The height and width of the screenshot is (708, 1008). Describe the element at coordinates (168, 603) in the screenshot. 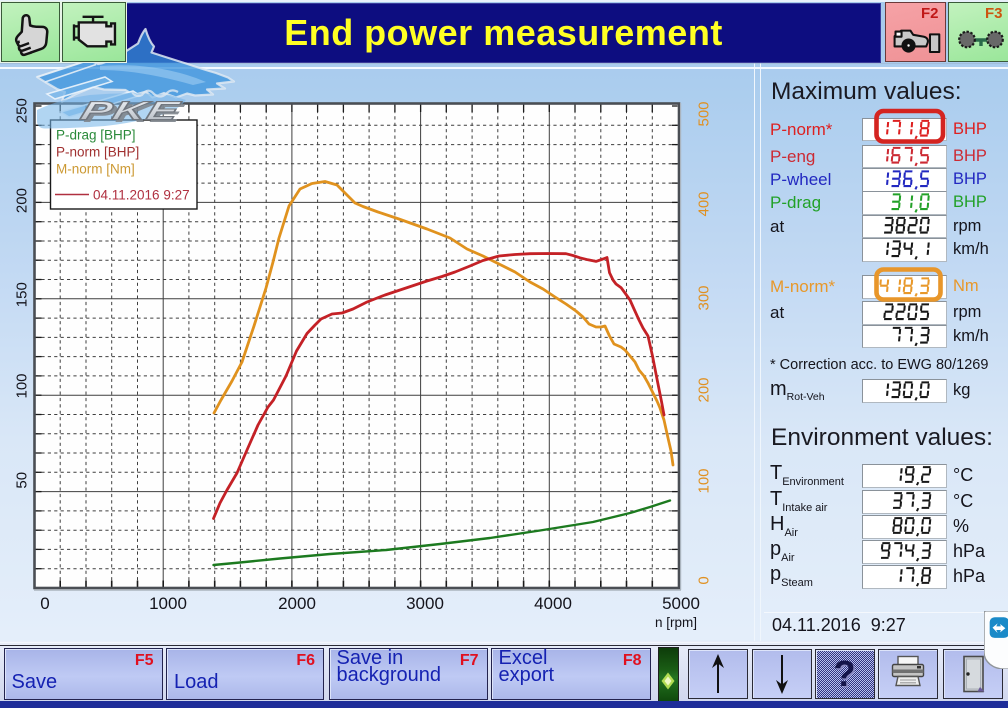

I see `svg-text: 1000` at that location.